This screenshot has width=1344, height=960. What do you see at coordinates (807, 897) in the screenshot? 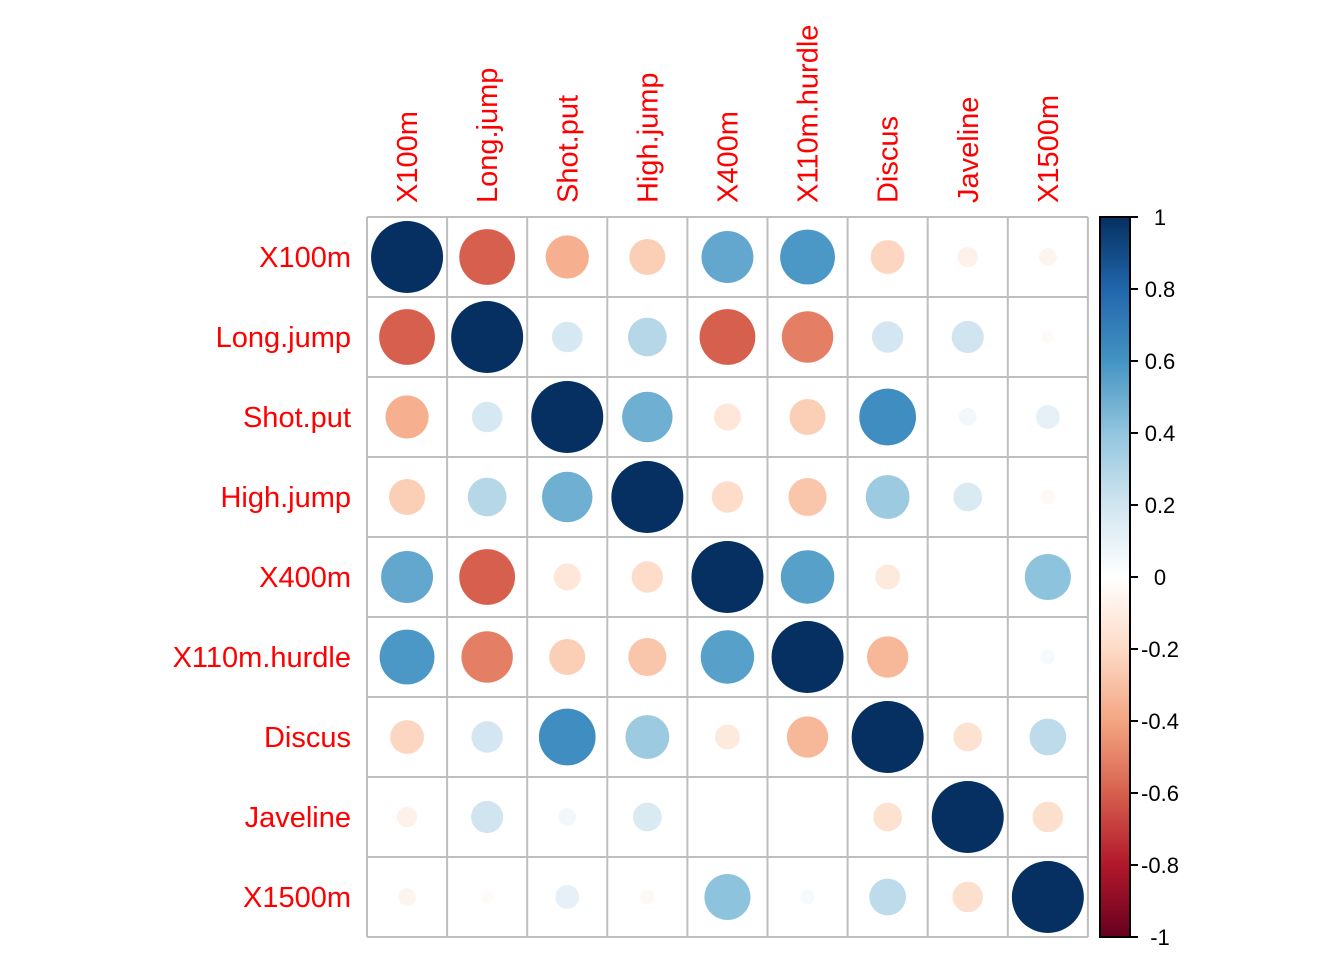
I see `correlation-circle-X1500m-X110m.hurdle: X1500m / X110m.hurdle: 0.04` at bounding box center [807, 897].